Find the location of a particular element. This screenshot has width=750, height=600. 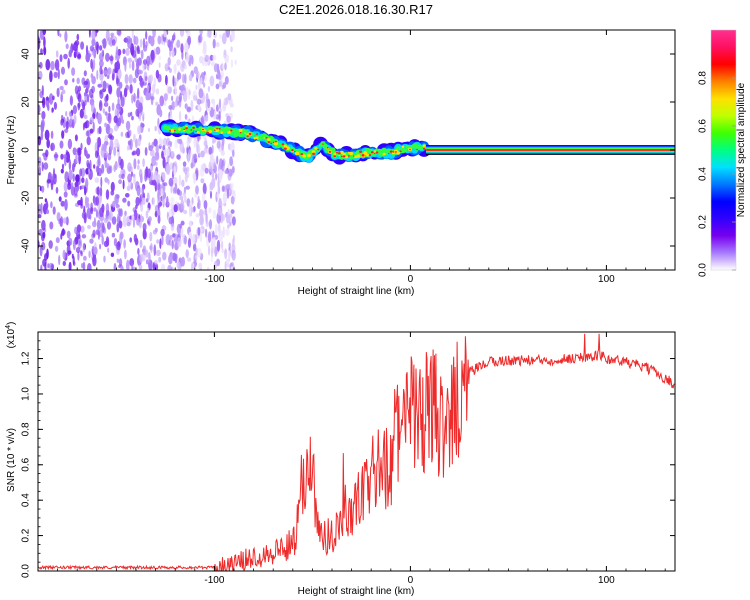

snr-multiplier-label: (x104) is located at coordinates (11, 335).